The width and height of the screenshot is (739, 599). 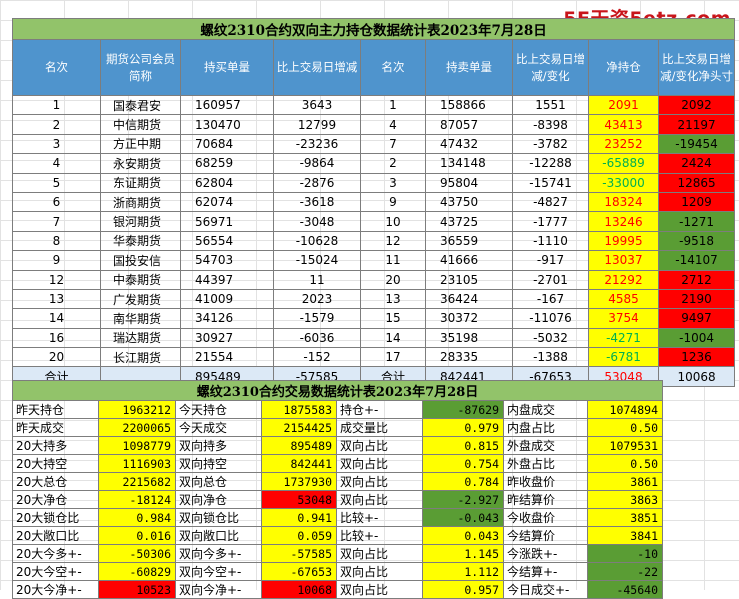 What do you see at coordinates (623, 182) in the screenshot?
I see `net-position: -33000` at bounding box center [623, 182].